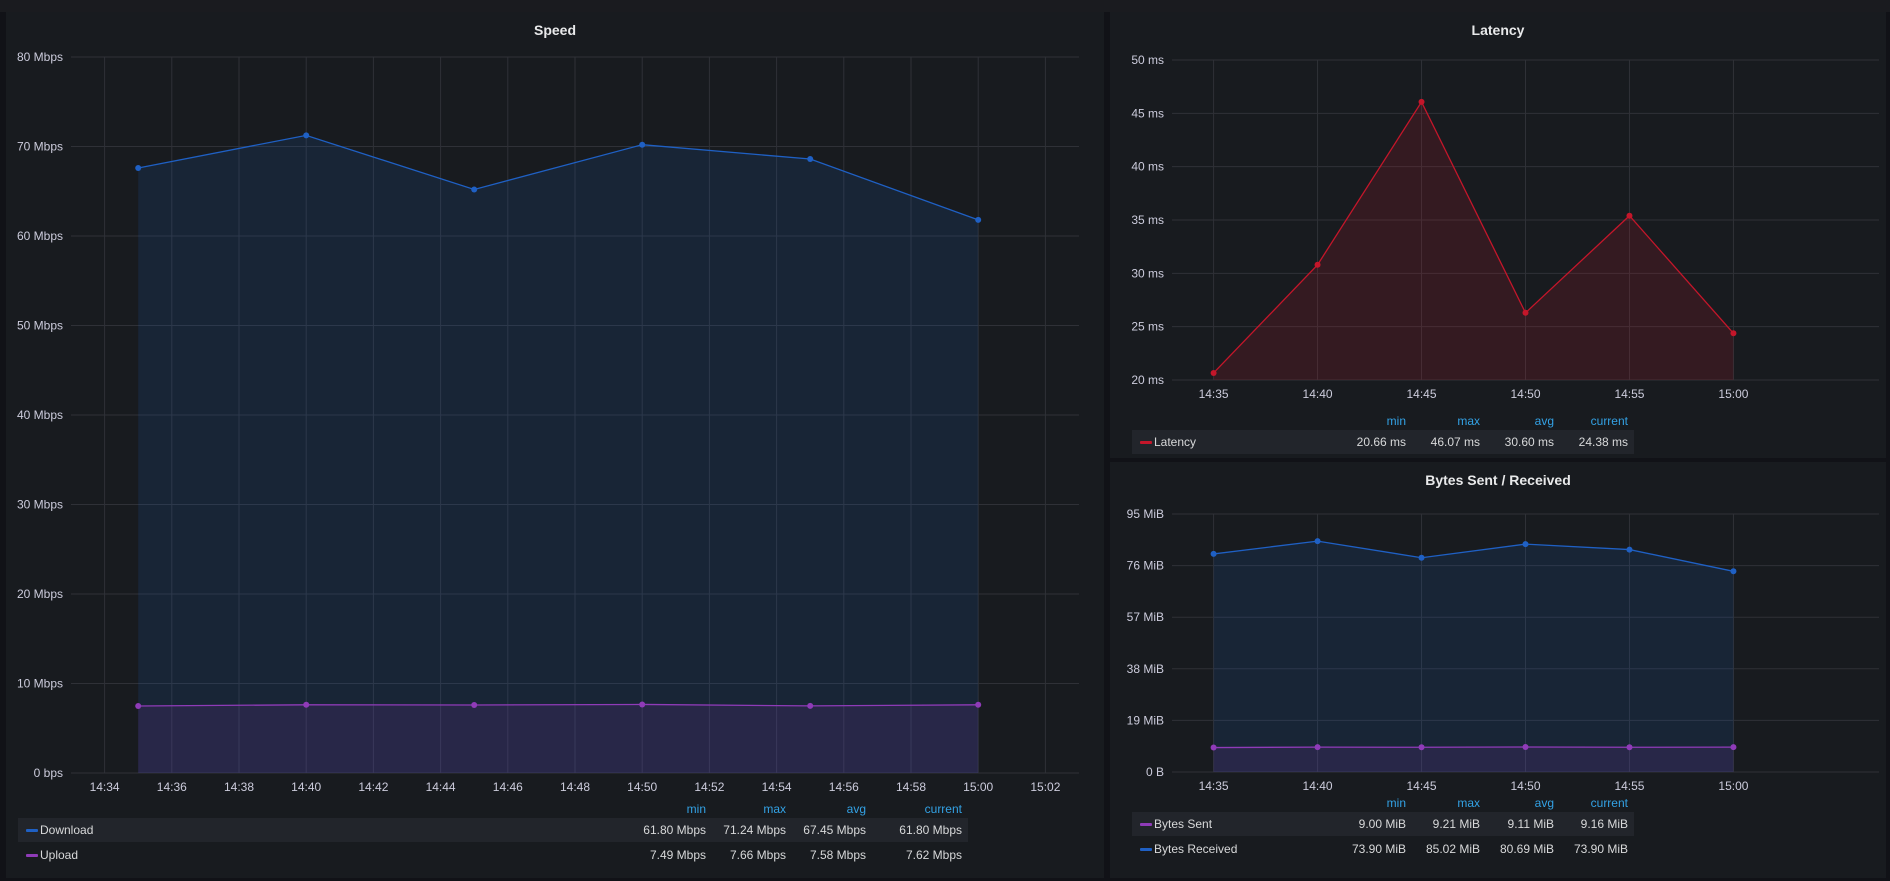 The image size is (1890, 881). I want to click on x-tick-label: 14:34, so click(105, 787).